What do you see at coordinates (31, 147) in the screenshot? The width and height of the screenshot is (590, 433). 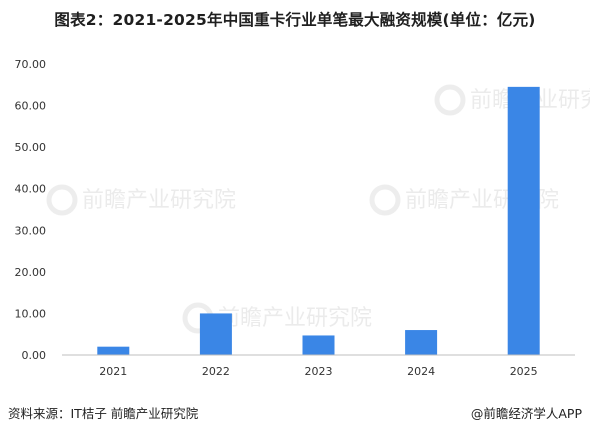 I see `y-tick-label: 50.00` at bounding box center [31, 147].